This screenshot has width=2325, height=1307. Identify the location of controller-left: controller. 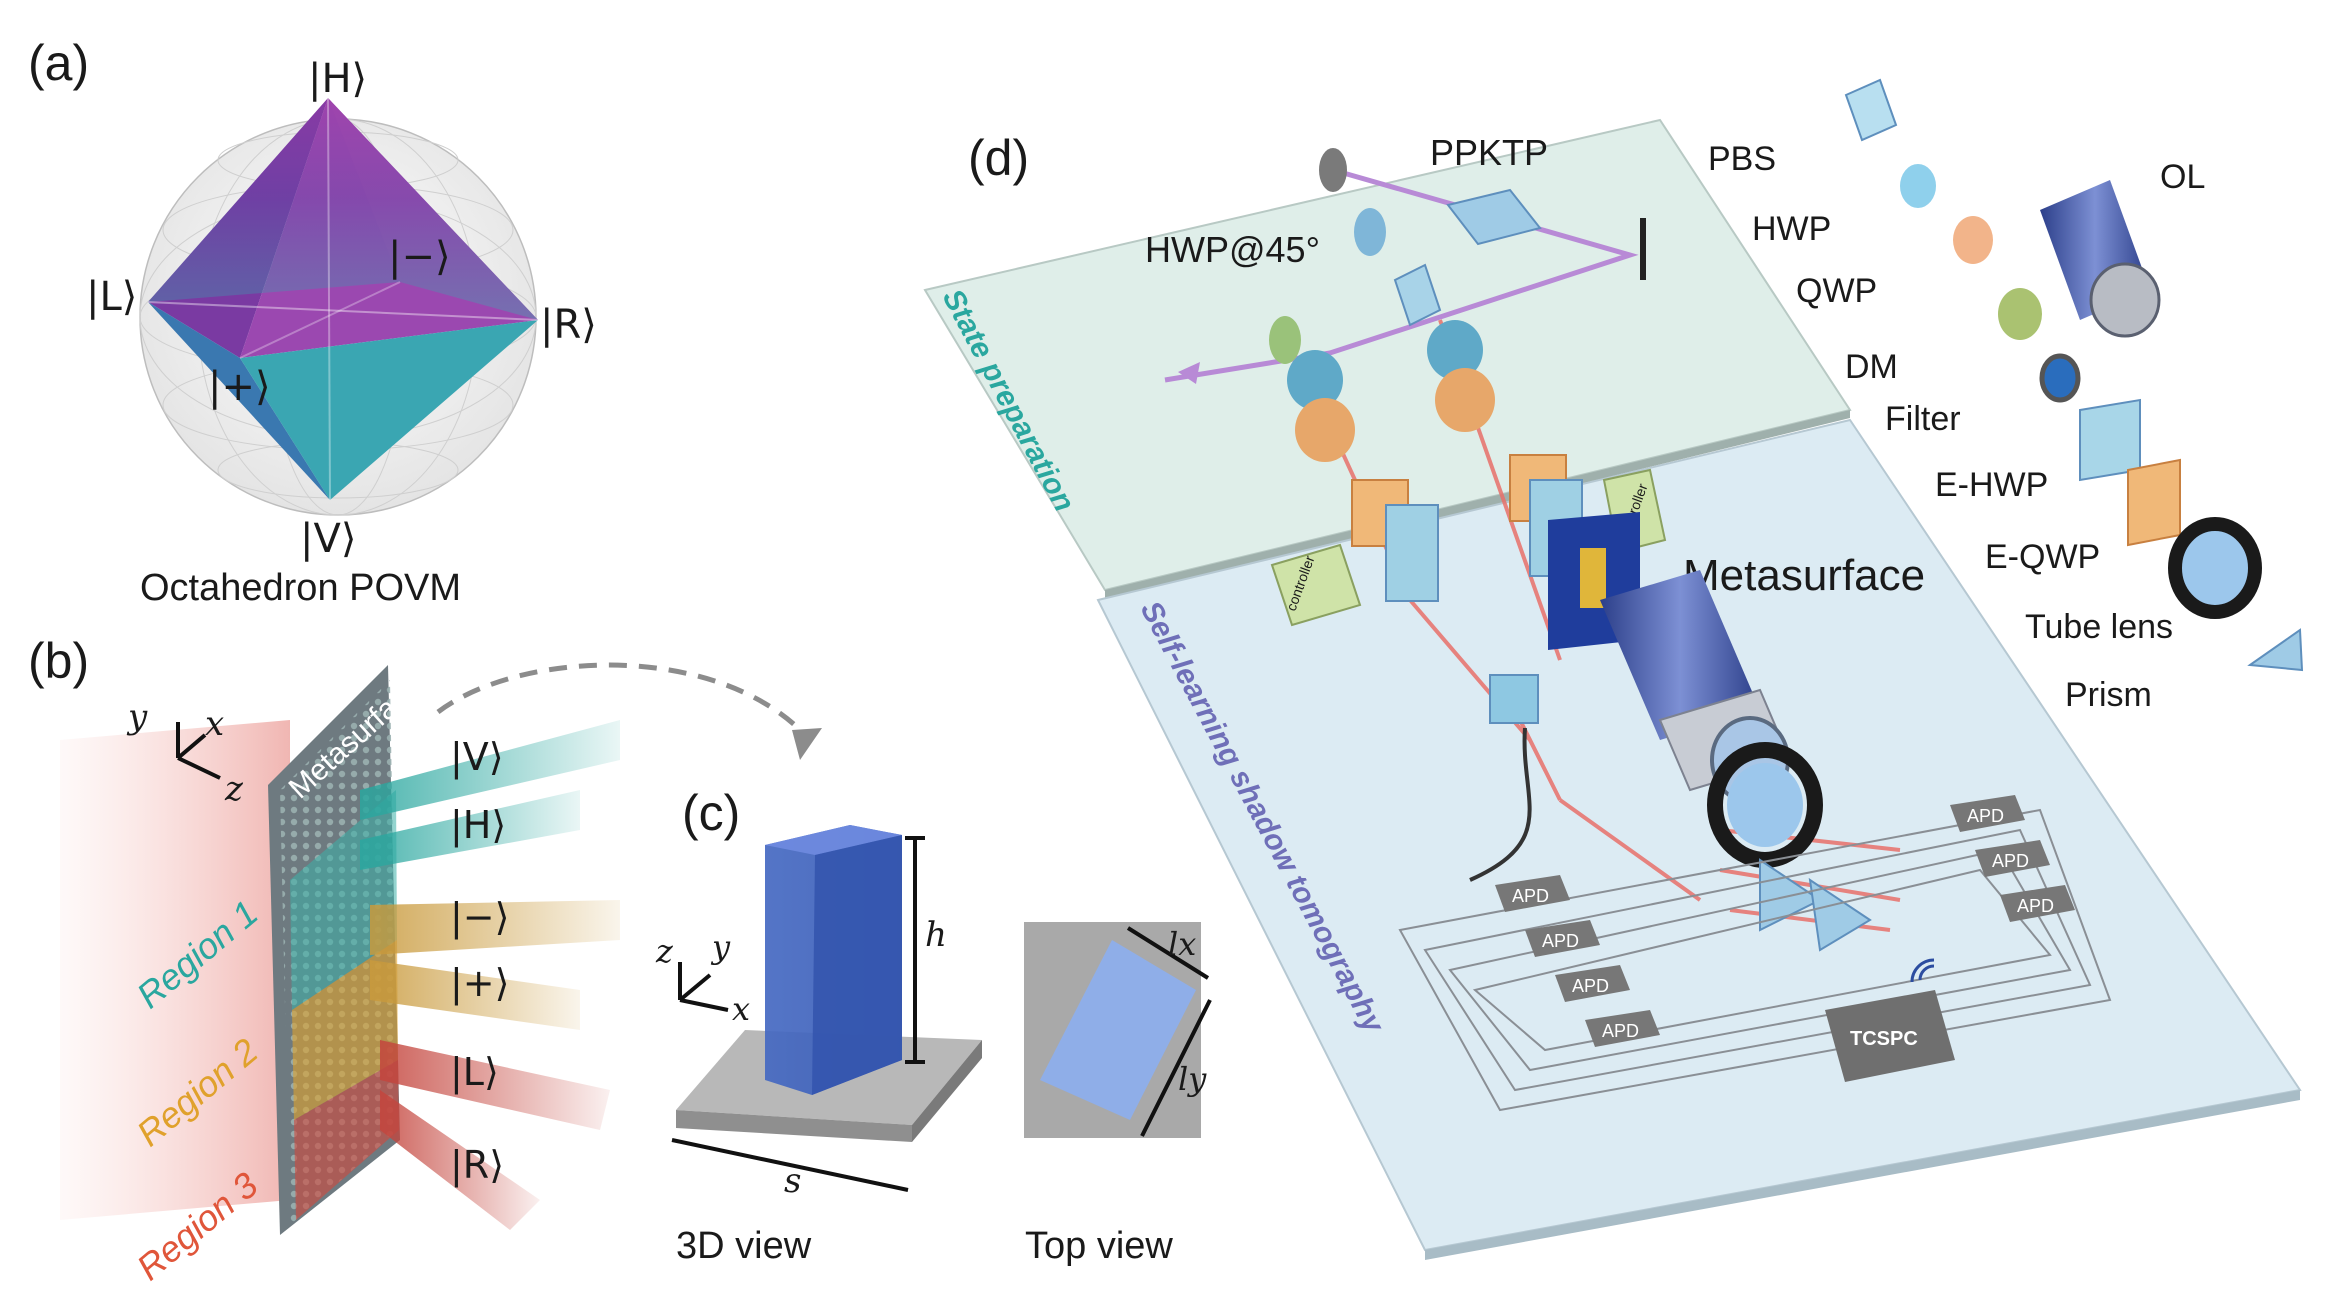
(1316, 585).